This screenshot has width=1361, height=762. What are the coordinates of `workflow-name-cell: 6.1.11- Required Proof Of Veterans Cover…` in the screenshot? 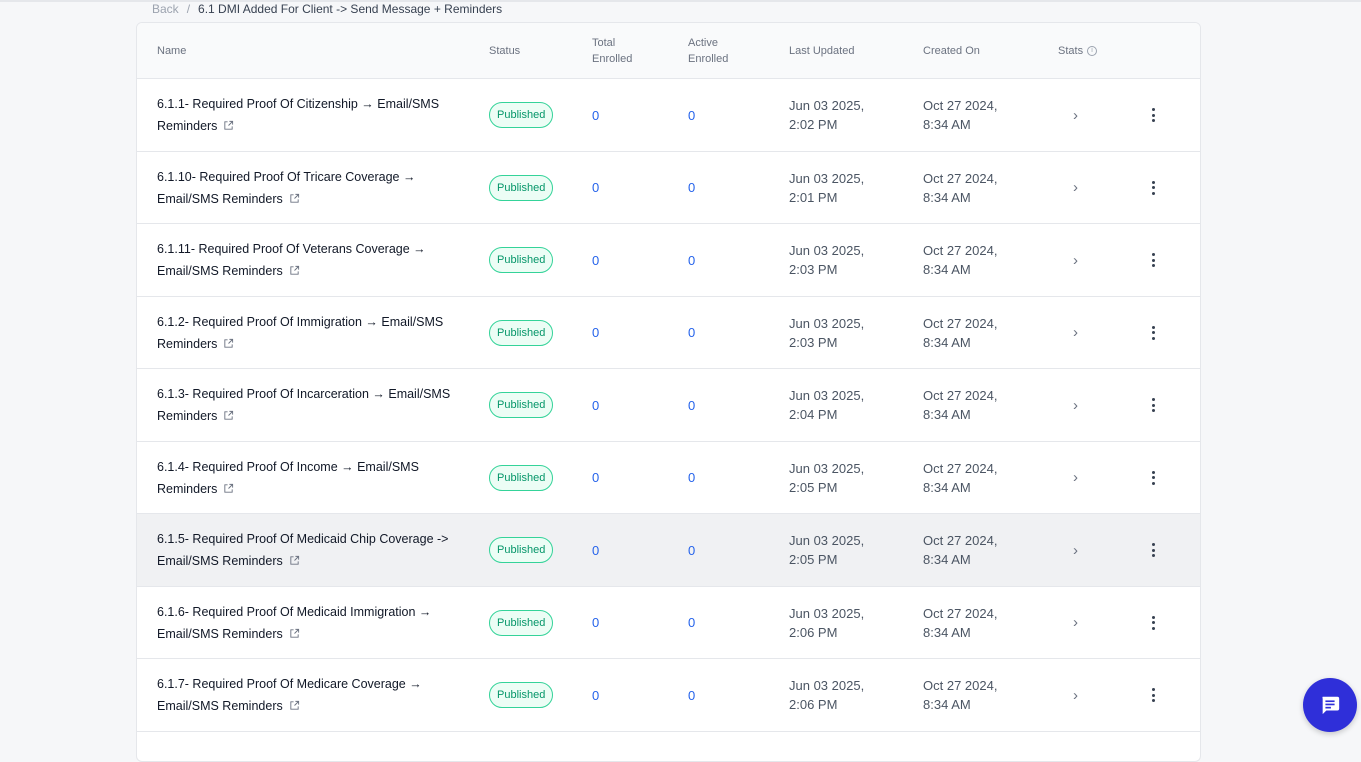 It's located at (307, 260).